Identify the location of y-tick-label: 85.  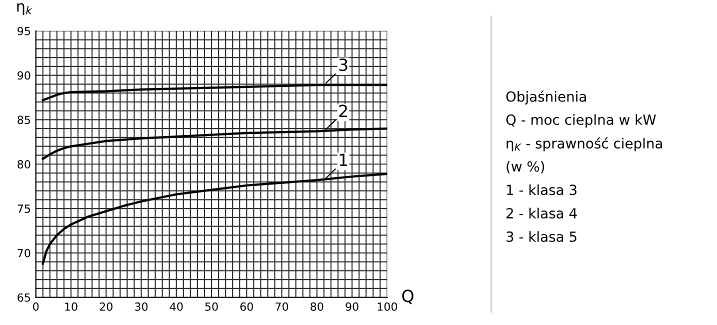
(24, 120).